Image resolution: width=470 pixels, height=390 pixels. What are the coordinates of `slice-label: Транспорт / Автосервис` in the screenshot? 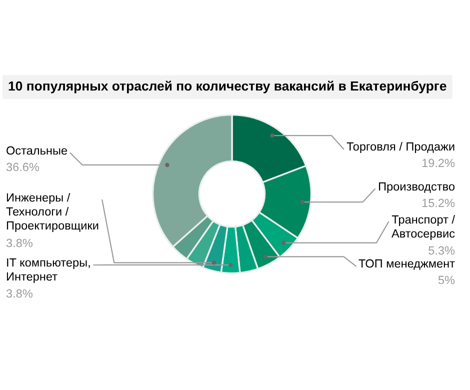 It's located at (424, 227).